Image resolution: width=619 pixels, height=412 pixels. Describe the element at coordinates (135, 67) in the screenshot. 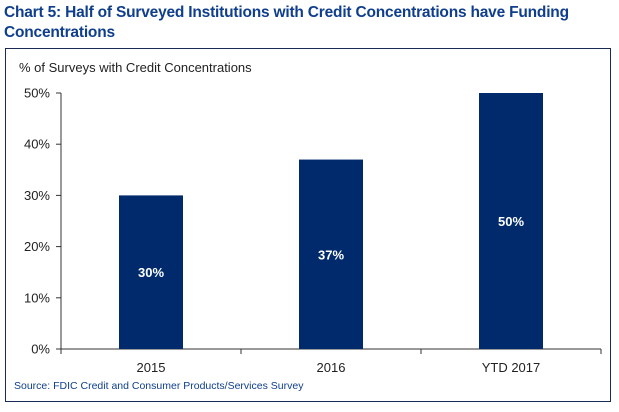

I see `y-axis-label: % of Surveys with Credit Concentrations` at that location.